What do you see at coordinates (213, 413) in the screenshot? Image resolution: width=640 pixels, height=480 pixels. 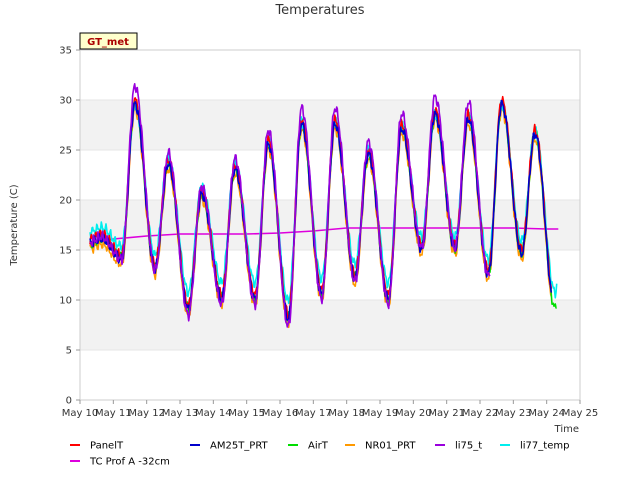 I see `x-tick-label: May 14` at bounding box center [213, 413].